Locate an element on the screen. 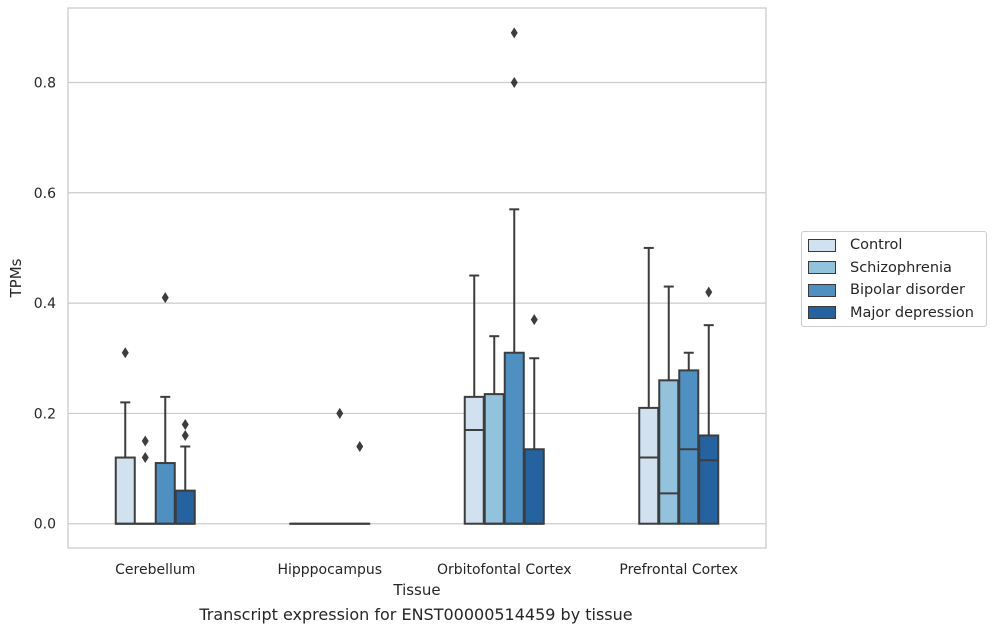 This screenshot has width=997, height=634. y-tick-label: 0.4 is located at coordinates (45, 304).